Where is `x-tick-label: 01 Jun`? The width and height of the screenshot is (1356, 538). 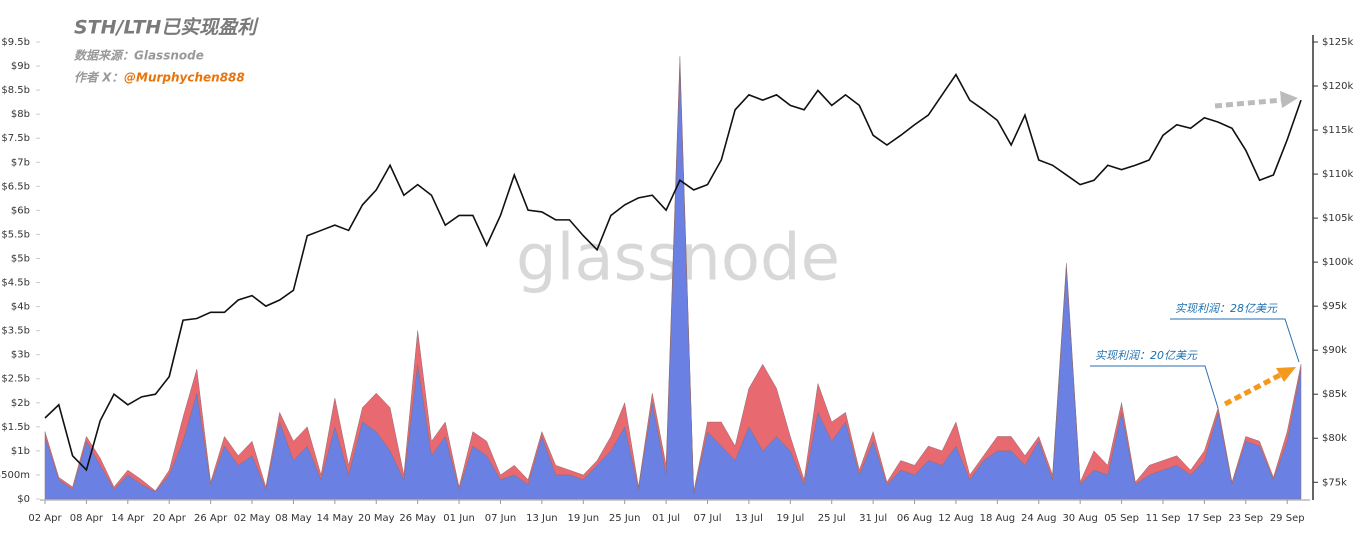 x-tick-label: 01 Jun is located at coordinates (459, 518).